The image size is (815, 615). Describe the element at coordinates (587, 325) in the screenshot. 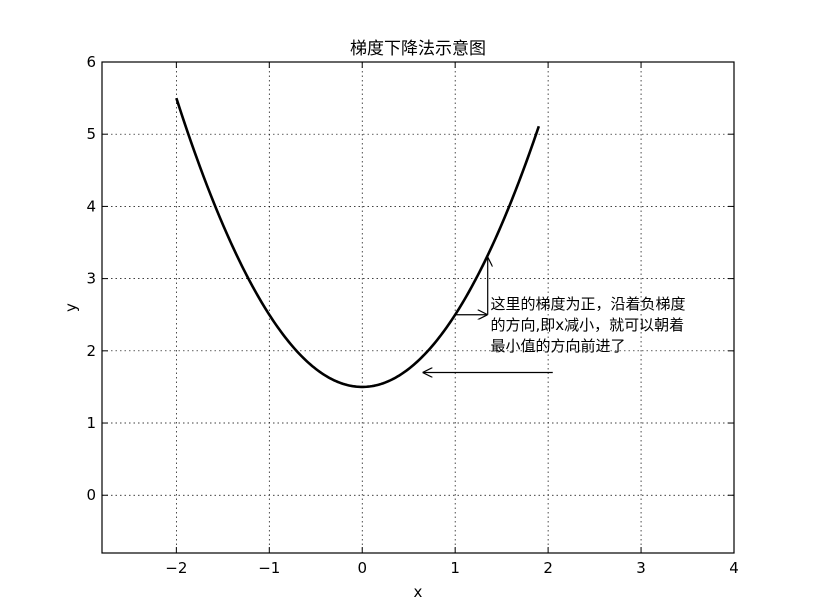

I see `annotation-text-line: 的方向,即x减小，就可以朝着` at that location.